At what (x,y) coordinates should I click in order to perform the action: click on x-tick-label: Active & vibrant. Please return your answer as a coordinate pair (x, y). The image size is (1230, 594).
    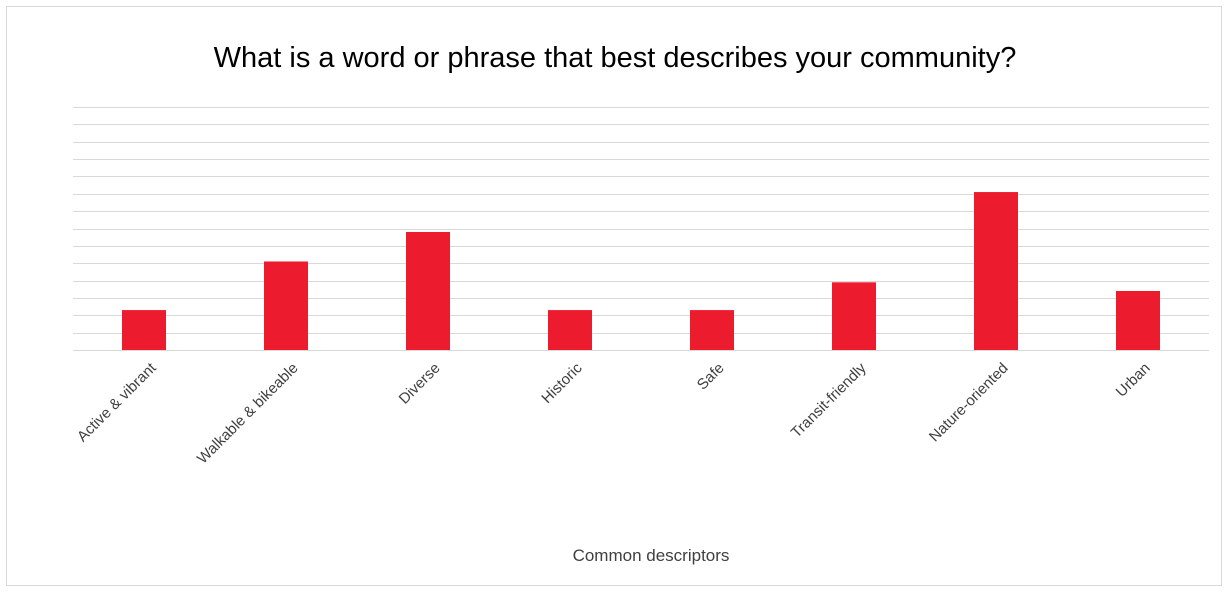
    Looking at the image, I should click on (117, 402).